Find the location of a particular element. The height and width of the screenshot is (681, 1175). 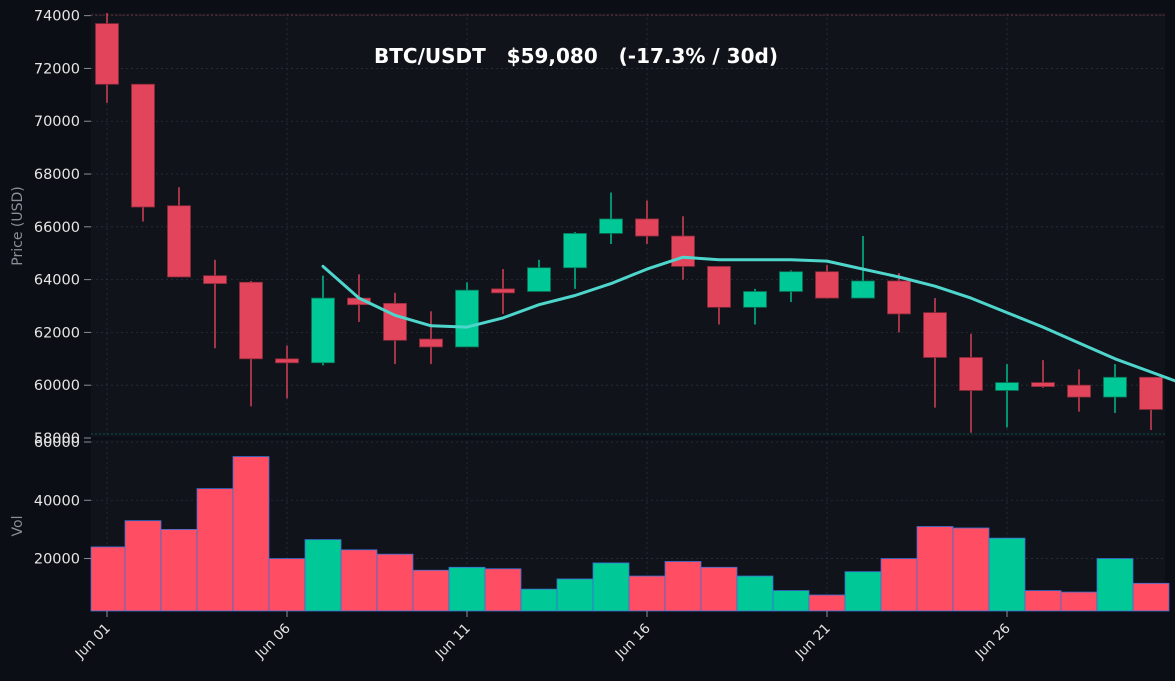

price-tick-label: 68000 is located at coordinates (57, 175).